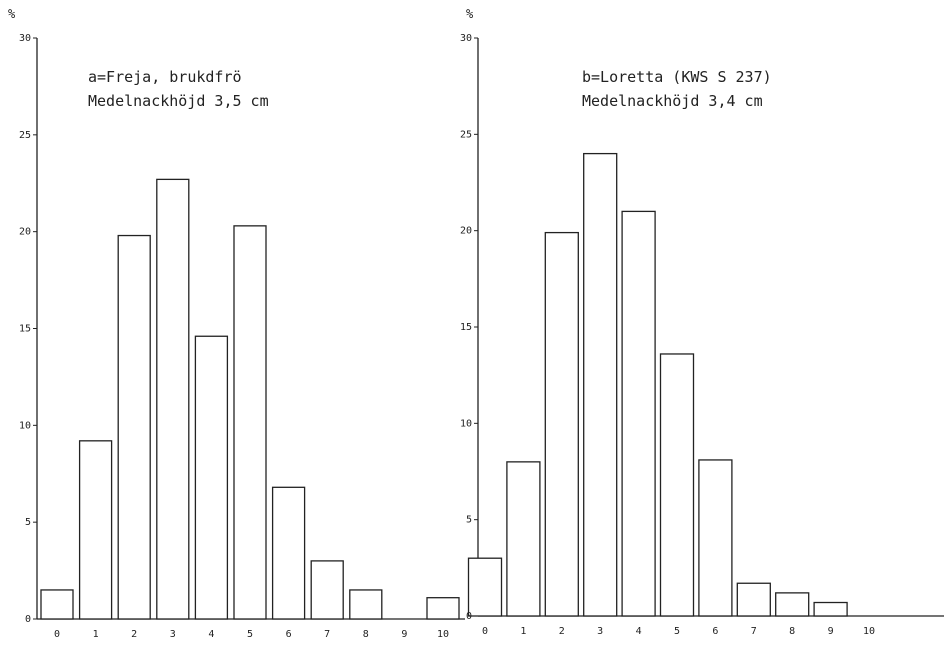 This screenshot has height=656, width=946. I want to click on annotation-line-2-a: Medelnackhöjd 3,5 cm, so click(178, 101).